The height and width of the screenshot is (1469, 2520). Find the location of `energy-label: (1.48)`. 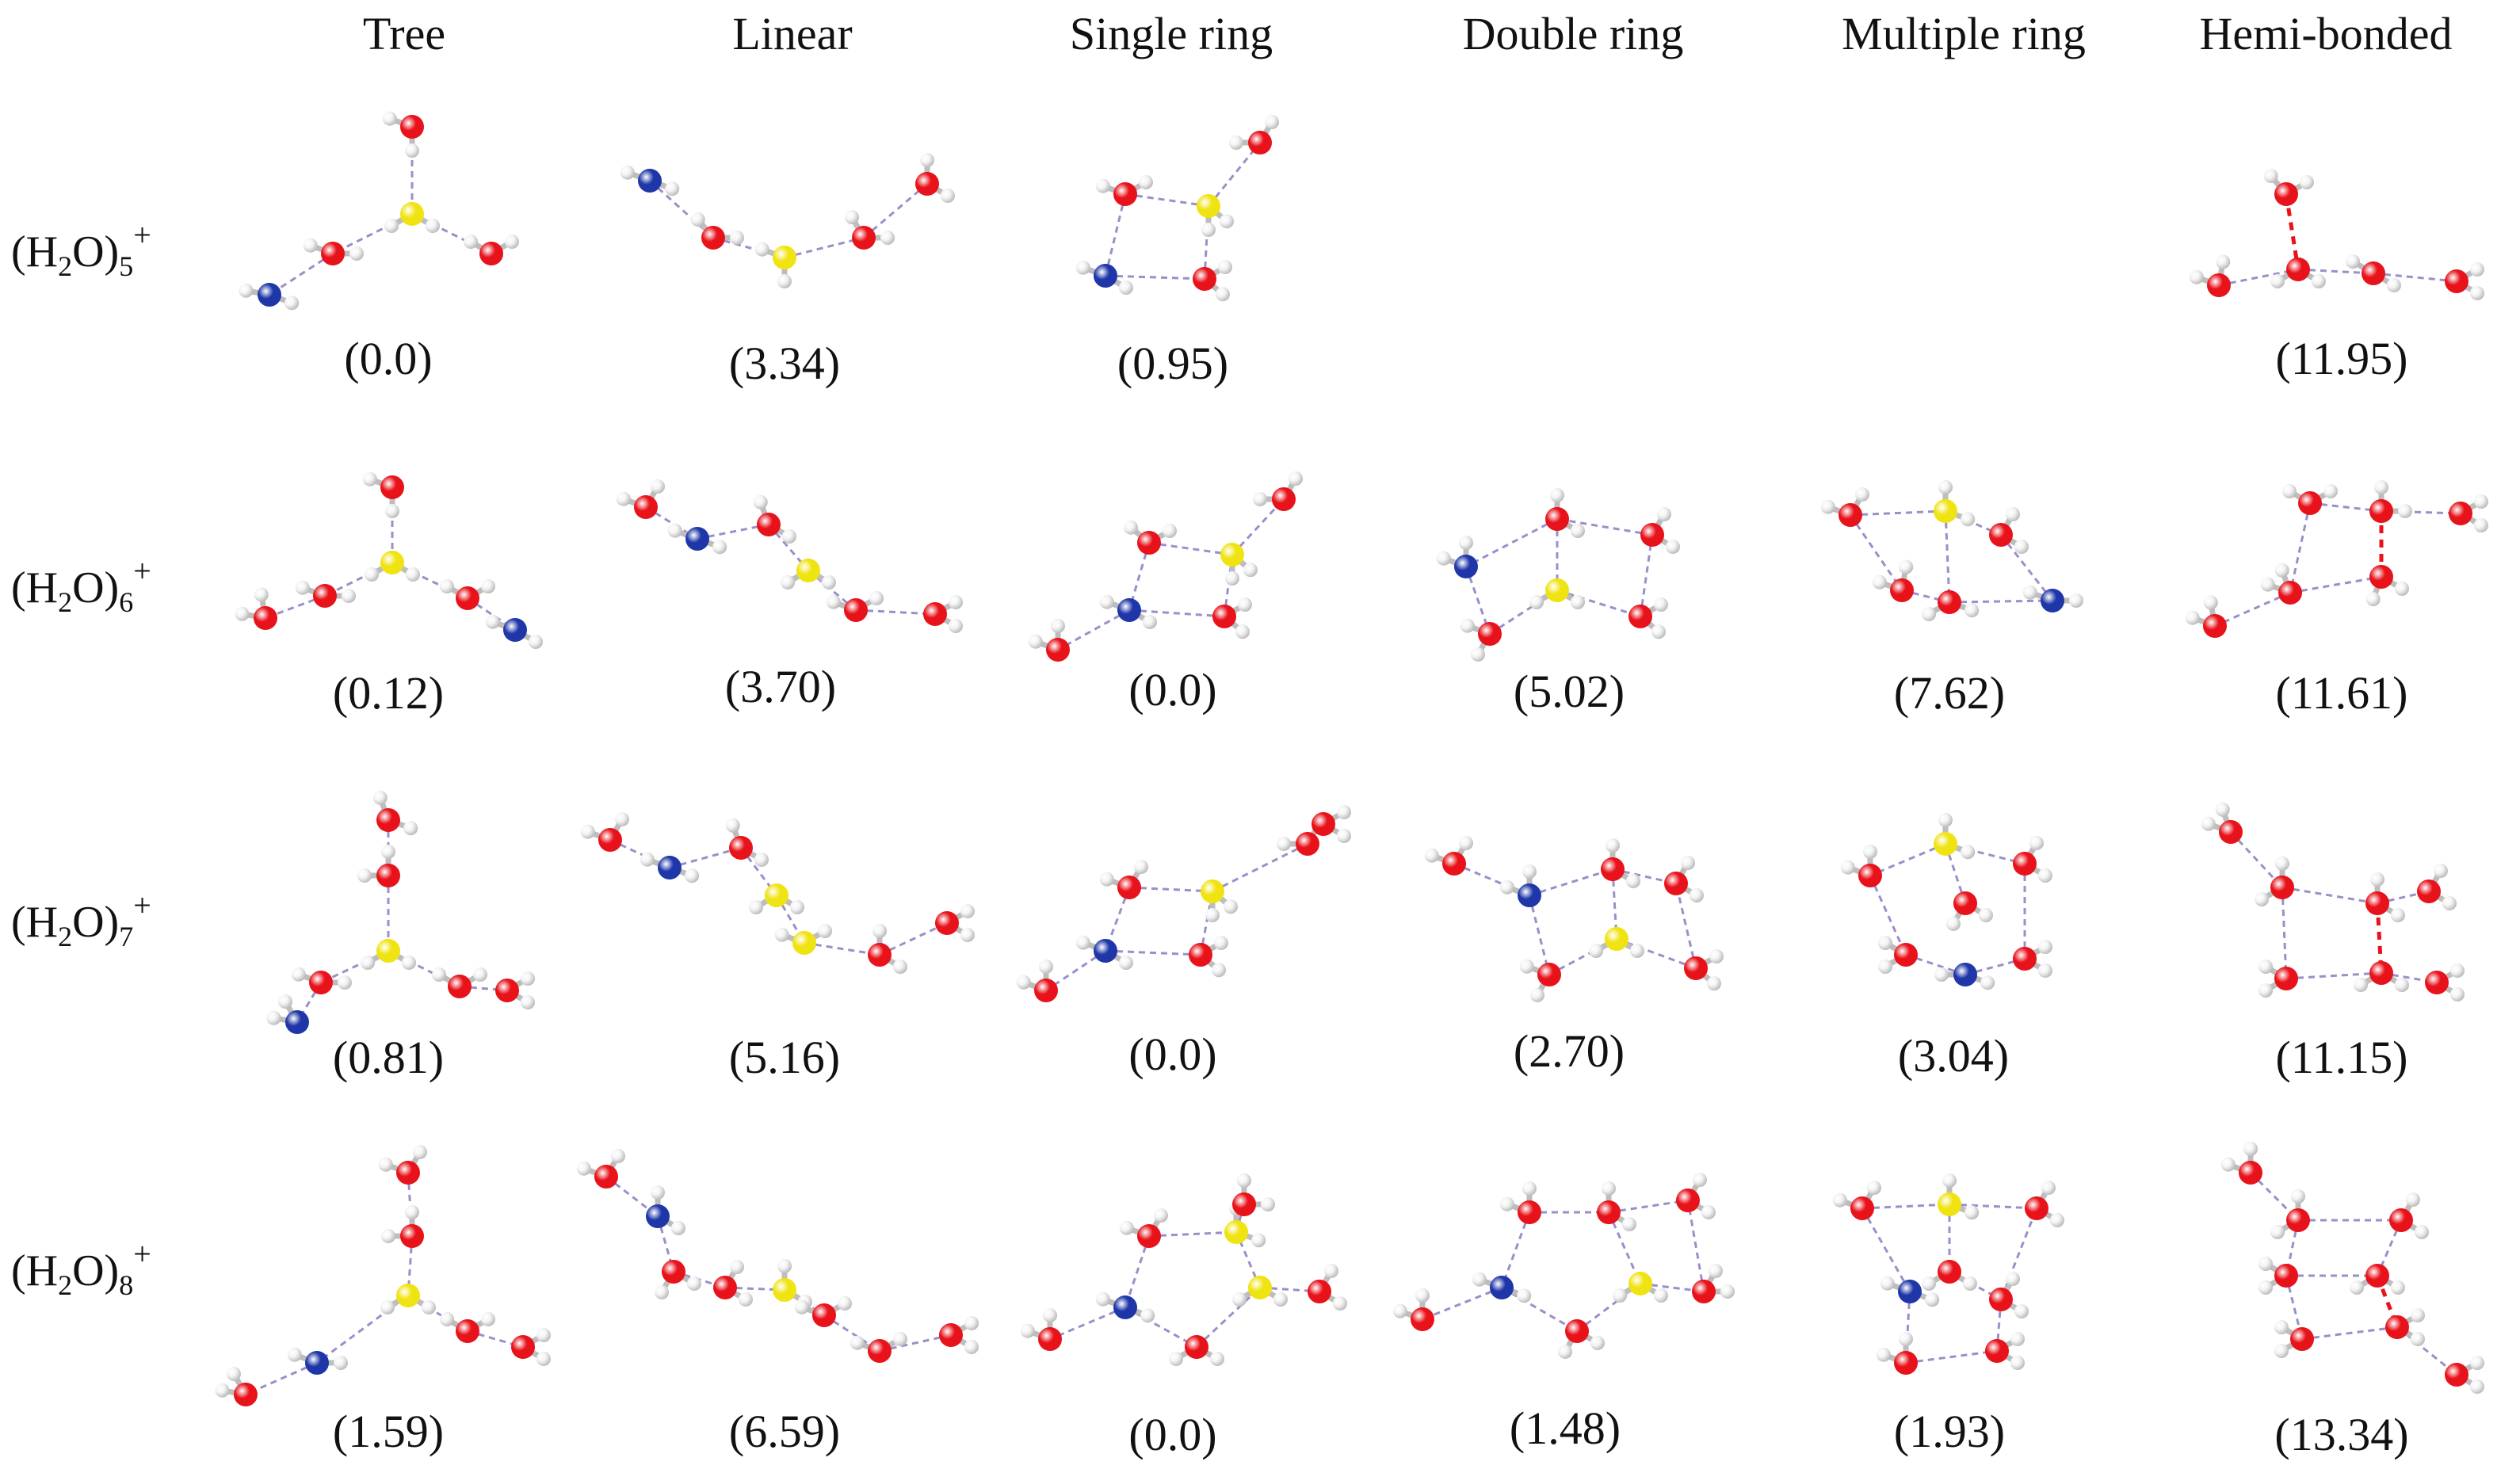

energy-label: (1.48) is located at coordinates (1565, 1428).